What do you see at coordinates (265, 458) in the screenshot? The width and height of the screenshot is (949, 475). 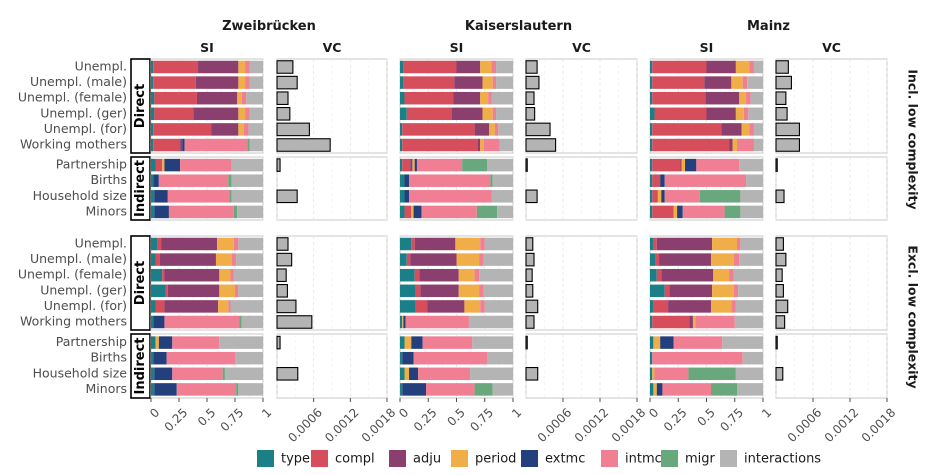 I see `legend-swatch-type` at bounding box center [265, 458].